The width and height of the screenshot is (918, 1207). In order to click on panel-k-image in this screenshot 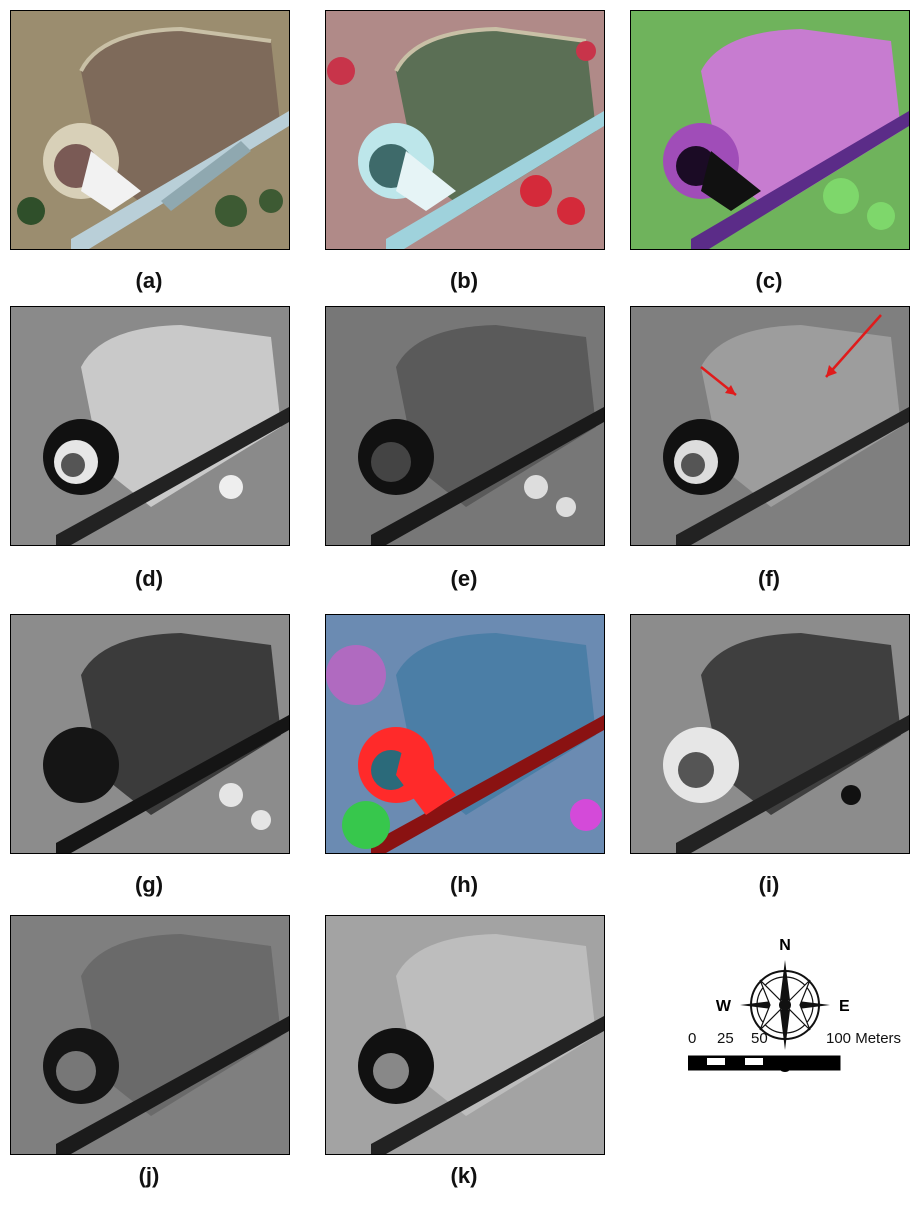, I will do `click(465, 1035)`.